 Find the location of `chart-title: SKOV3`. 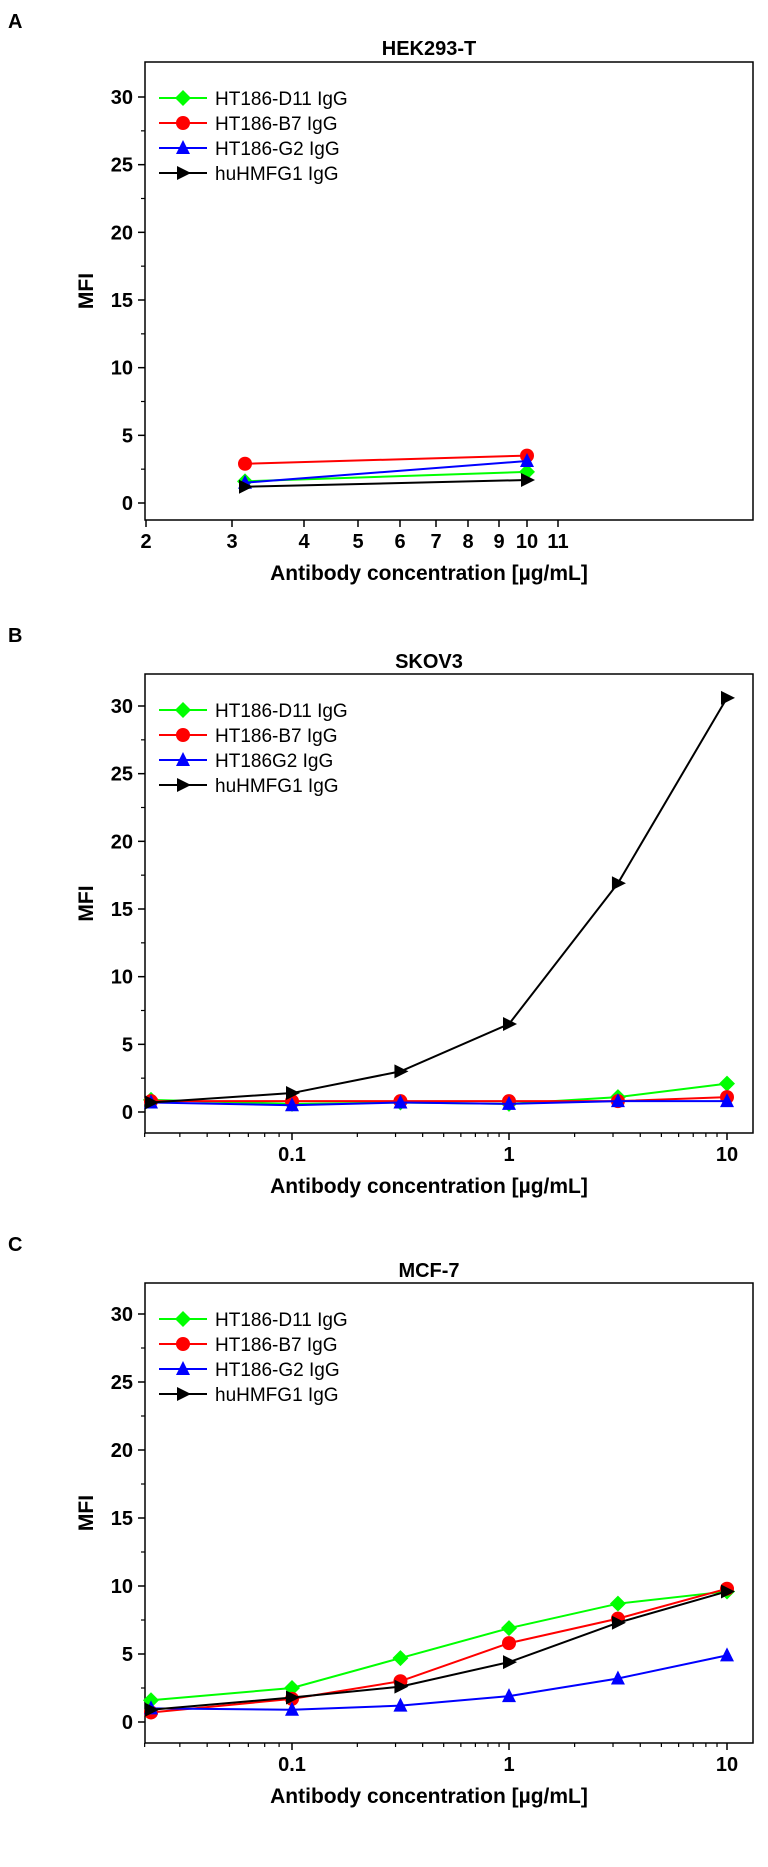

chart-title: SKOV3 is located at coordinates (429, 662).